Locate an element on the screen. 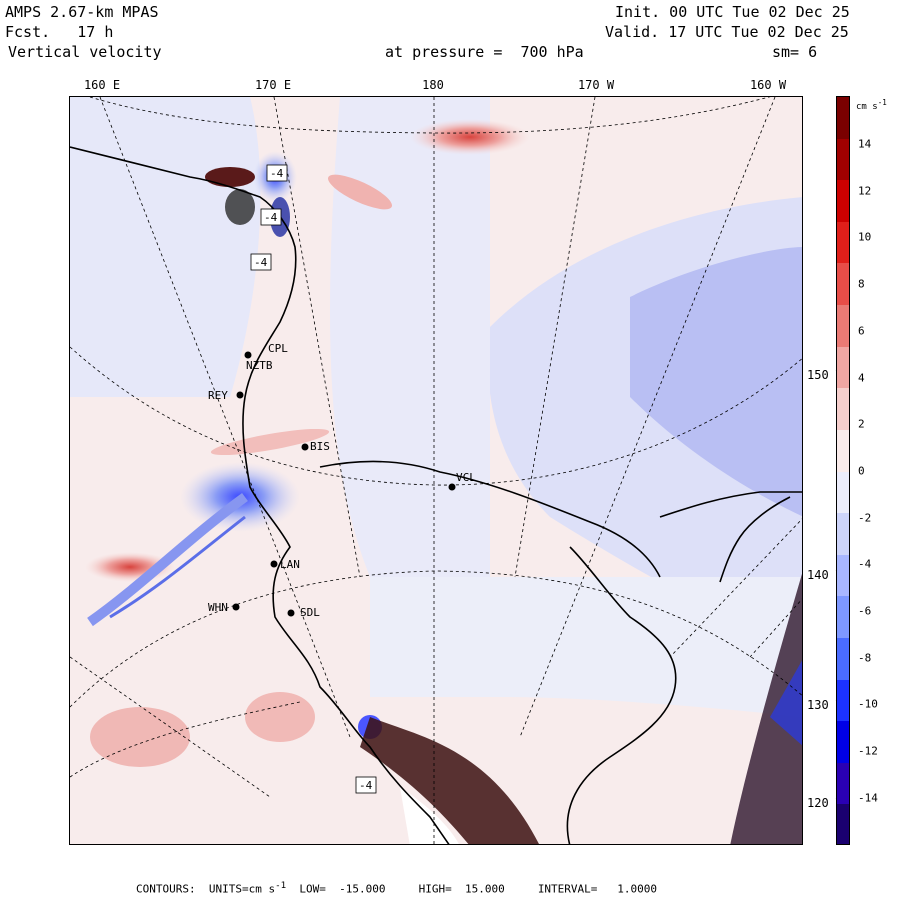 This screenshot has width=900, height=900. station-dot-bis is located at coordinates (305, 447).